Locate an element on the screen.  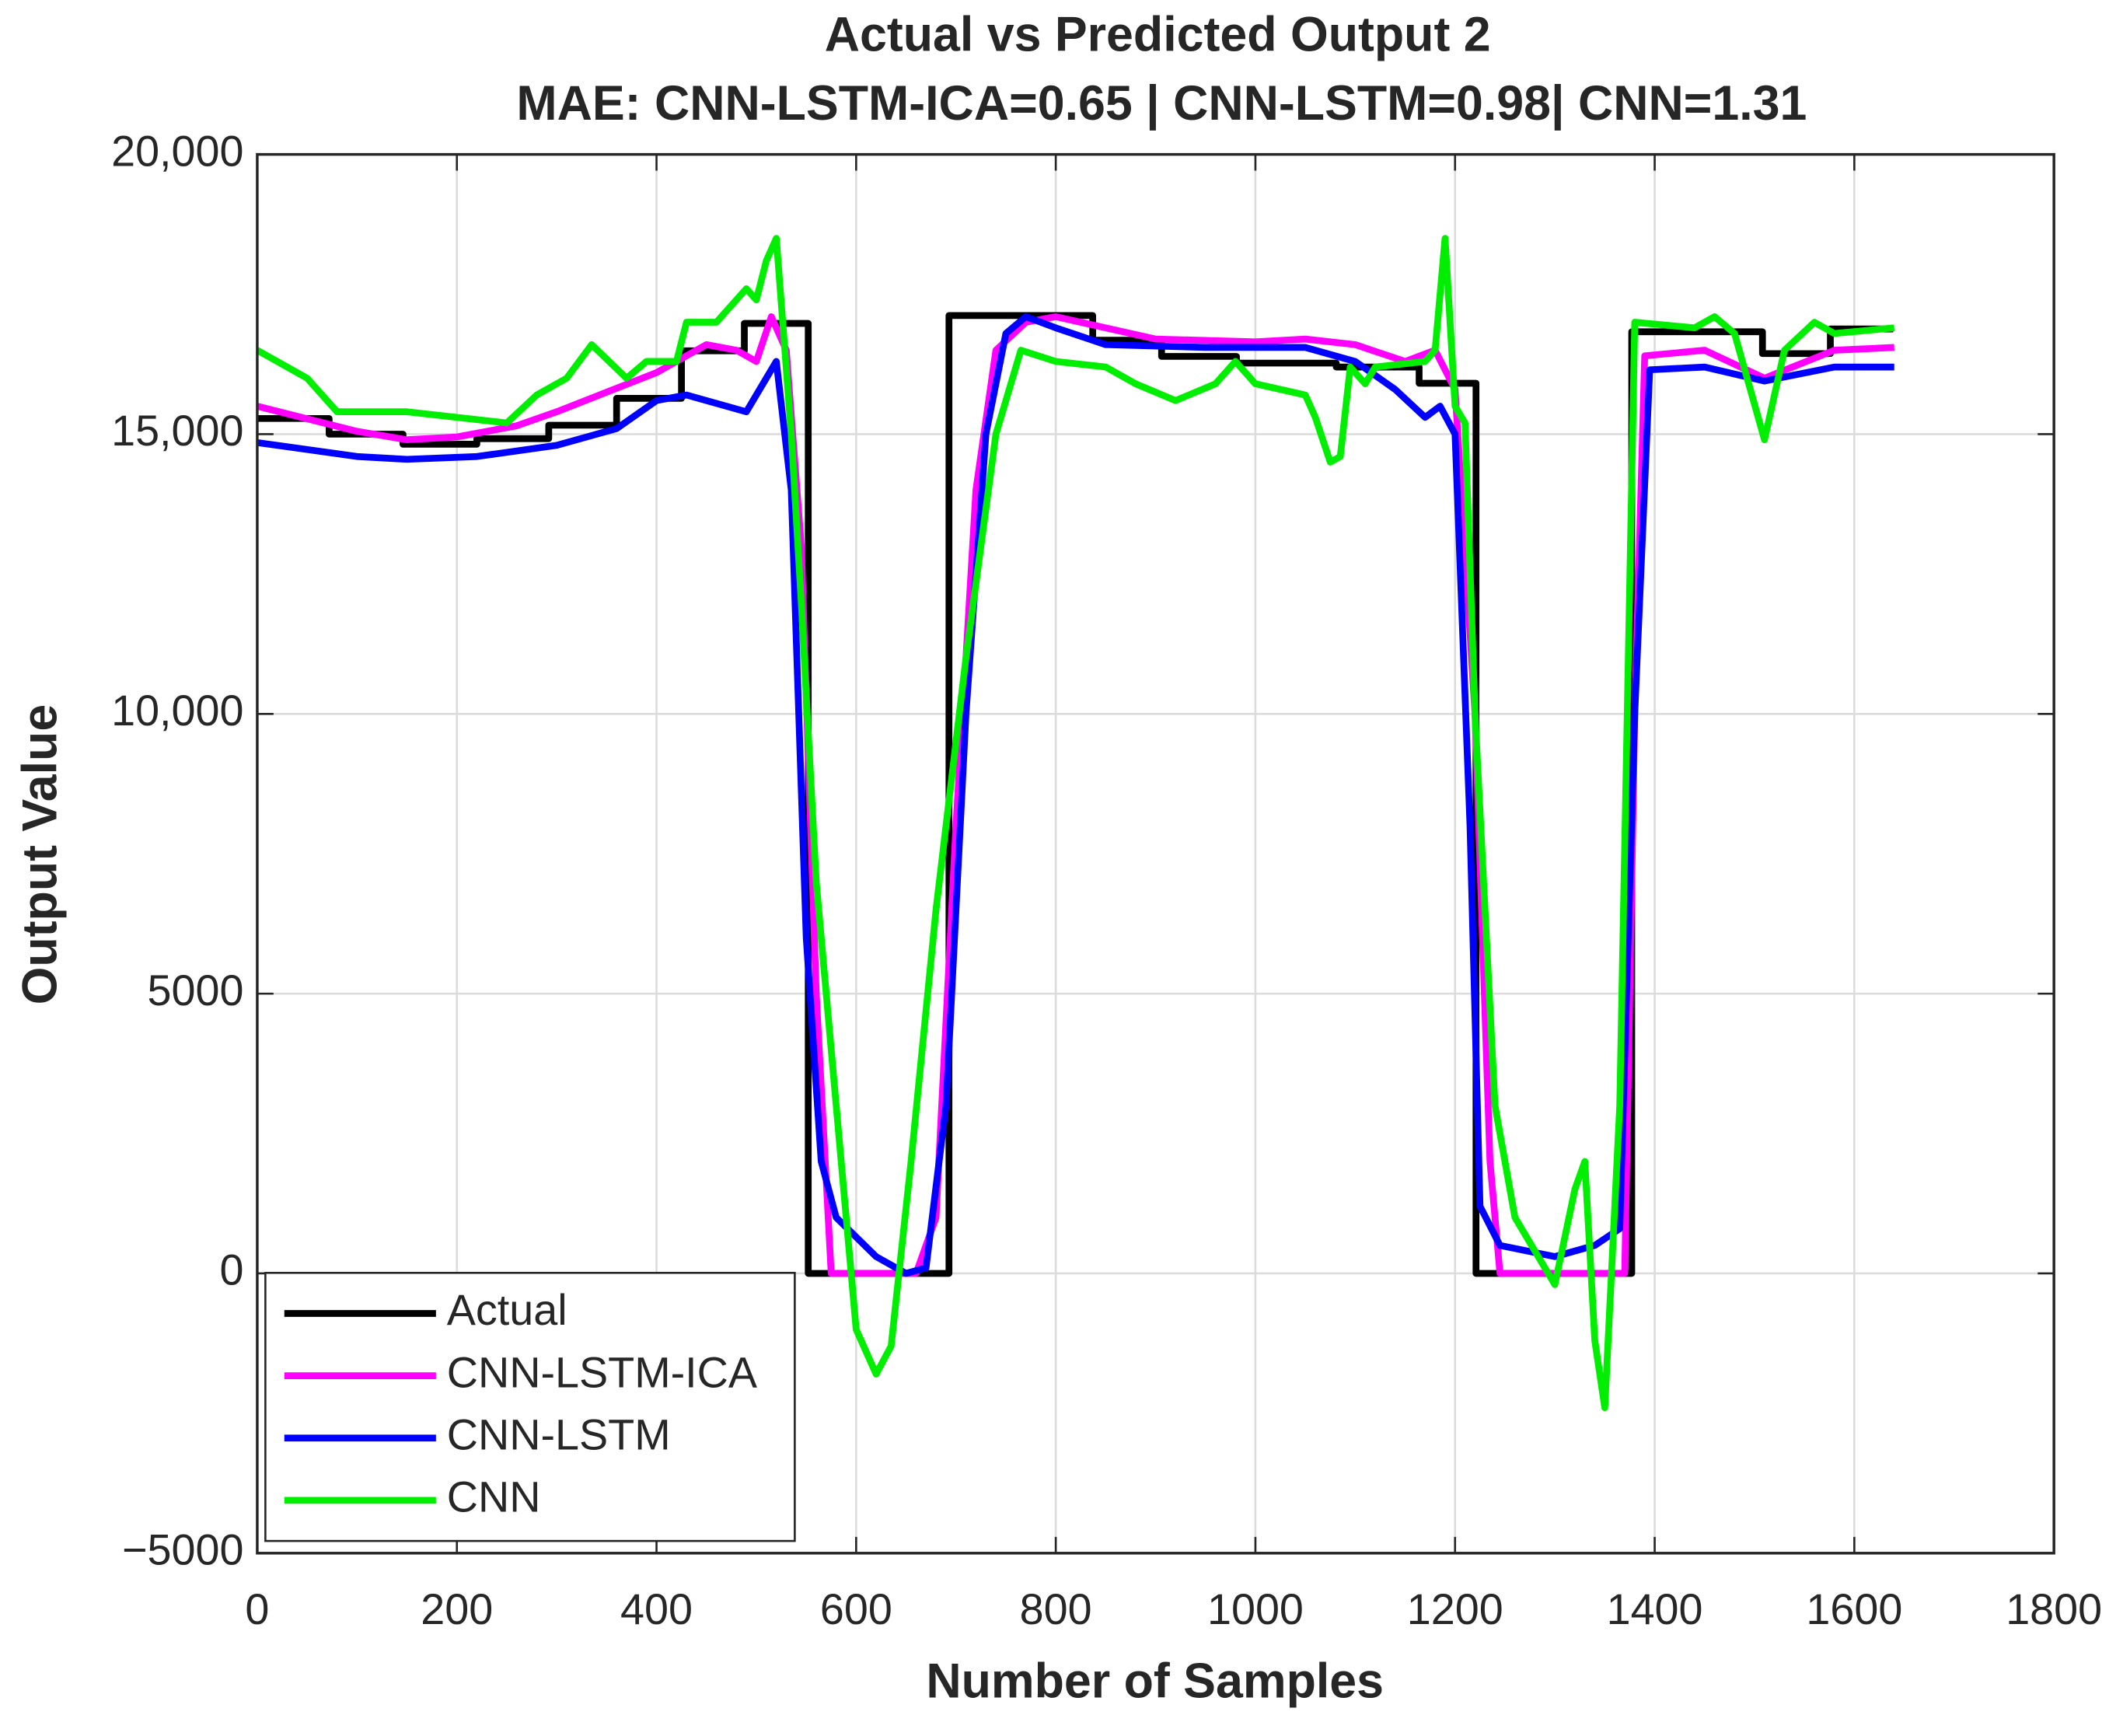
y-tick-label: 20,000 is located at coordinates (177, 151).